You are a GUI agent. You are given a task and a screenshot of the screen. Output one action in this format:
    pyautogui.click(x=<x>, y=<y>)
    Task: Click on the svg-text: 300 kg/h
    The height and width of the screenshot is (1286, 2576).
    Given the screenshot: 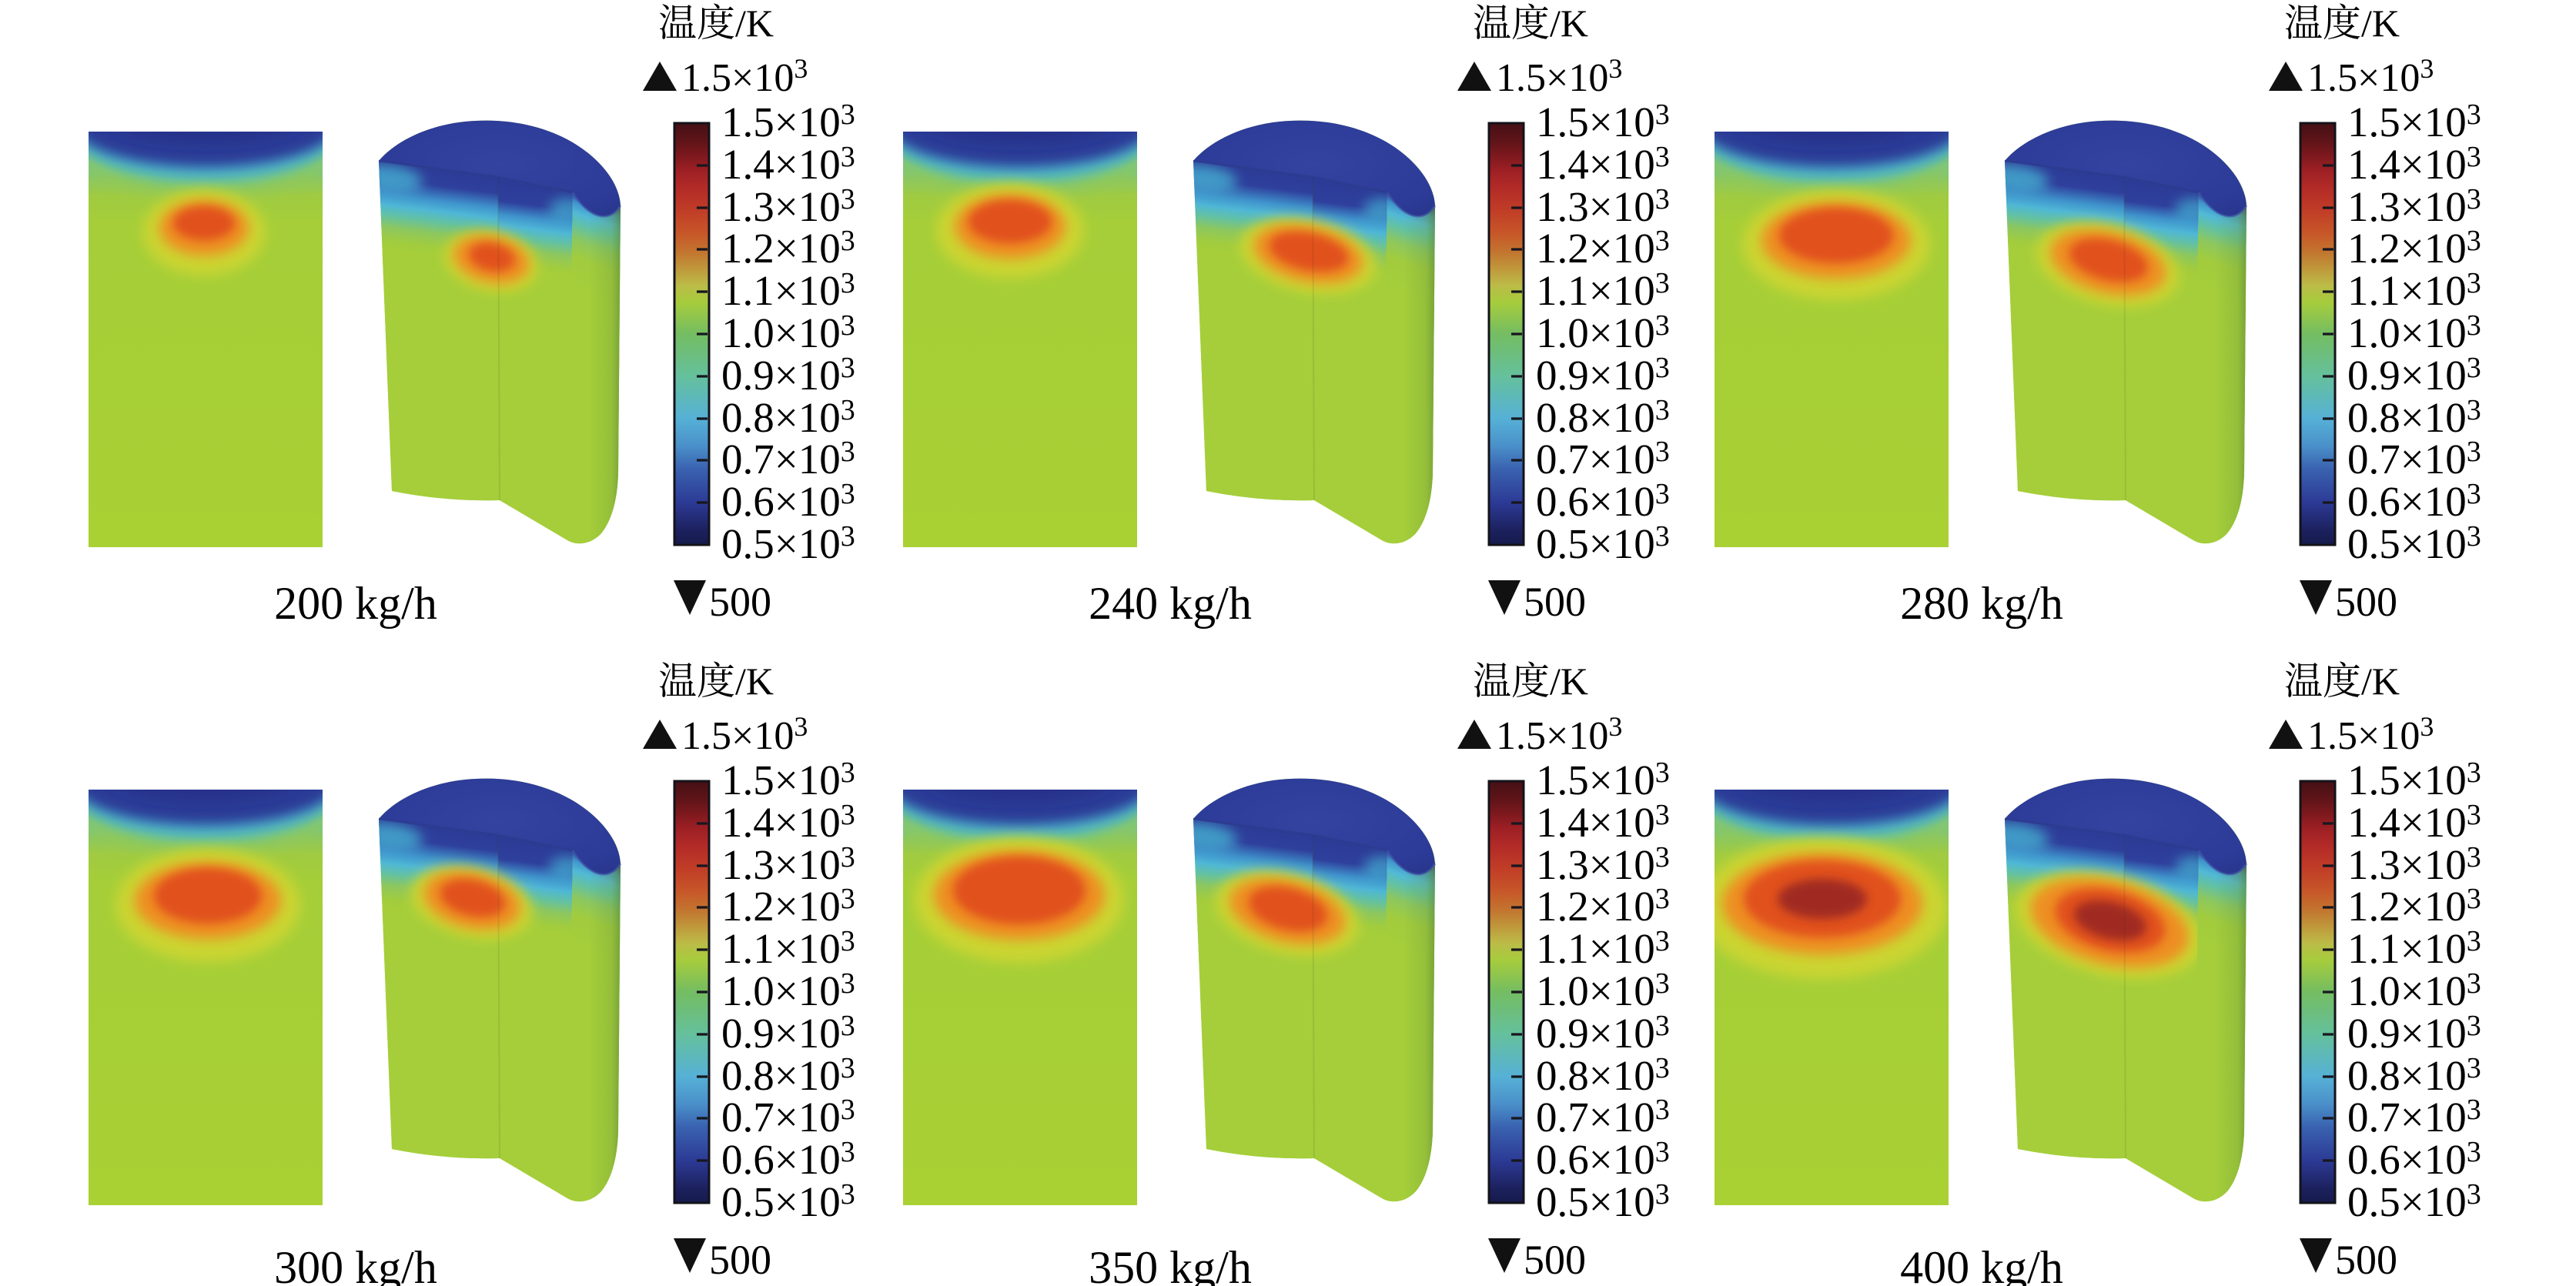 What is the action you would take?
    pyautogui.click(x=355, y=1264)
    